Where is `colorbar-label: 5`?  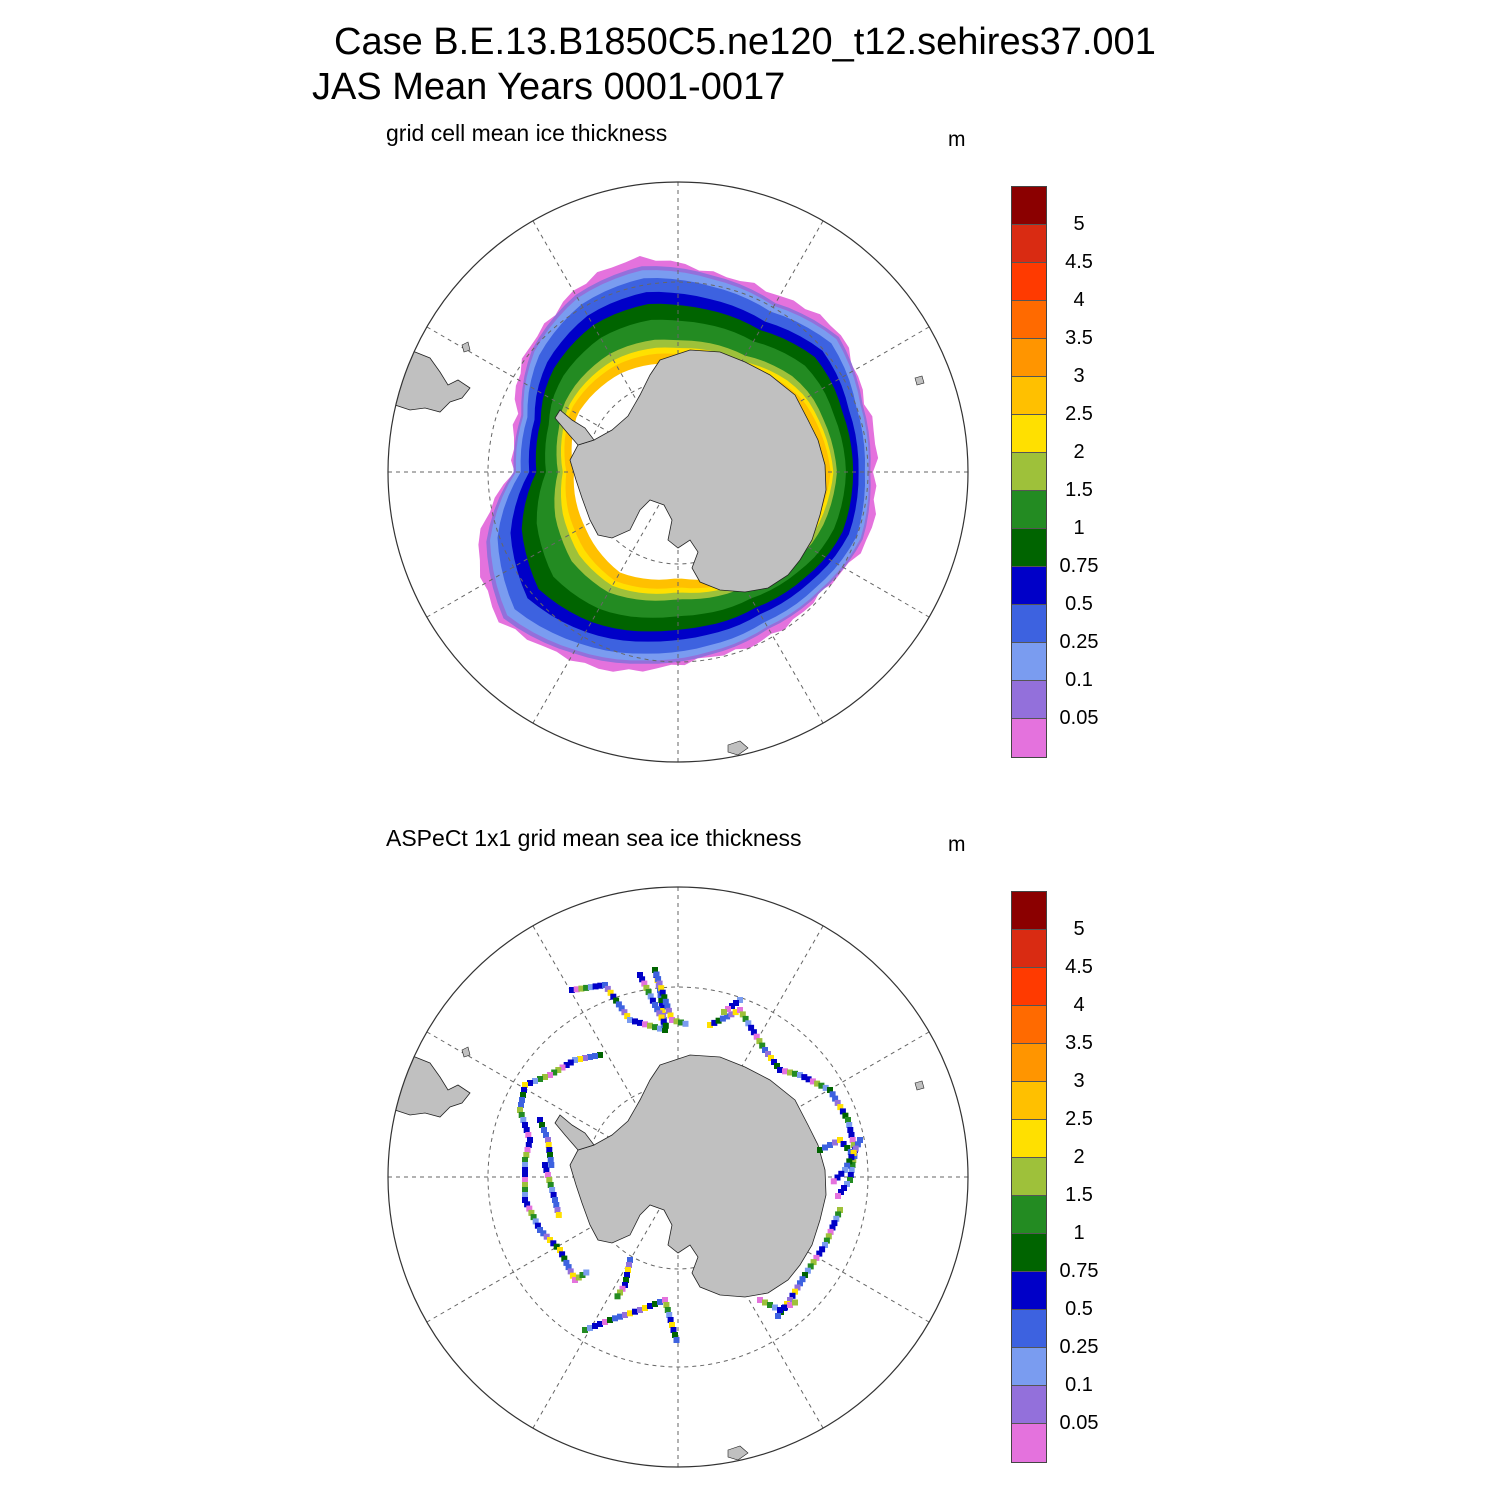
colorbar-label: 5 is located at coordinates (1079, 929).